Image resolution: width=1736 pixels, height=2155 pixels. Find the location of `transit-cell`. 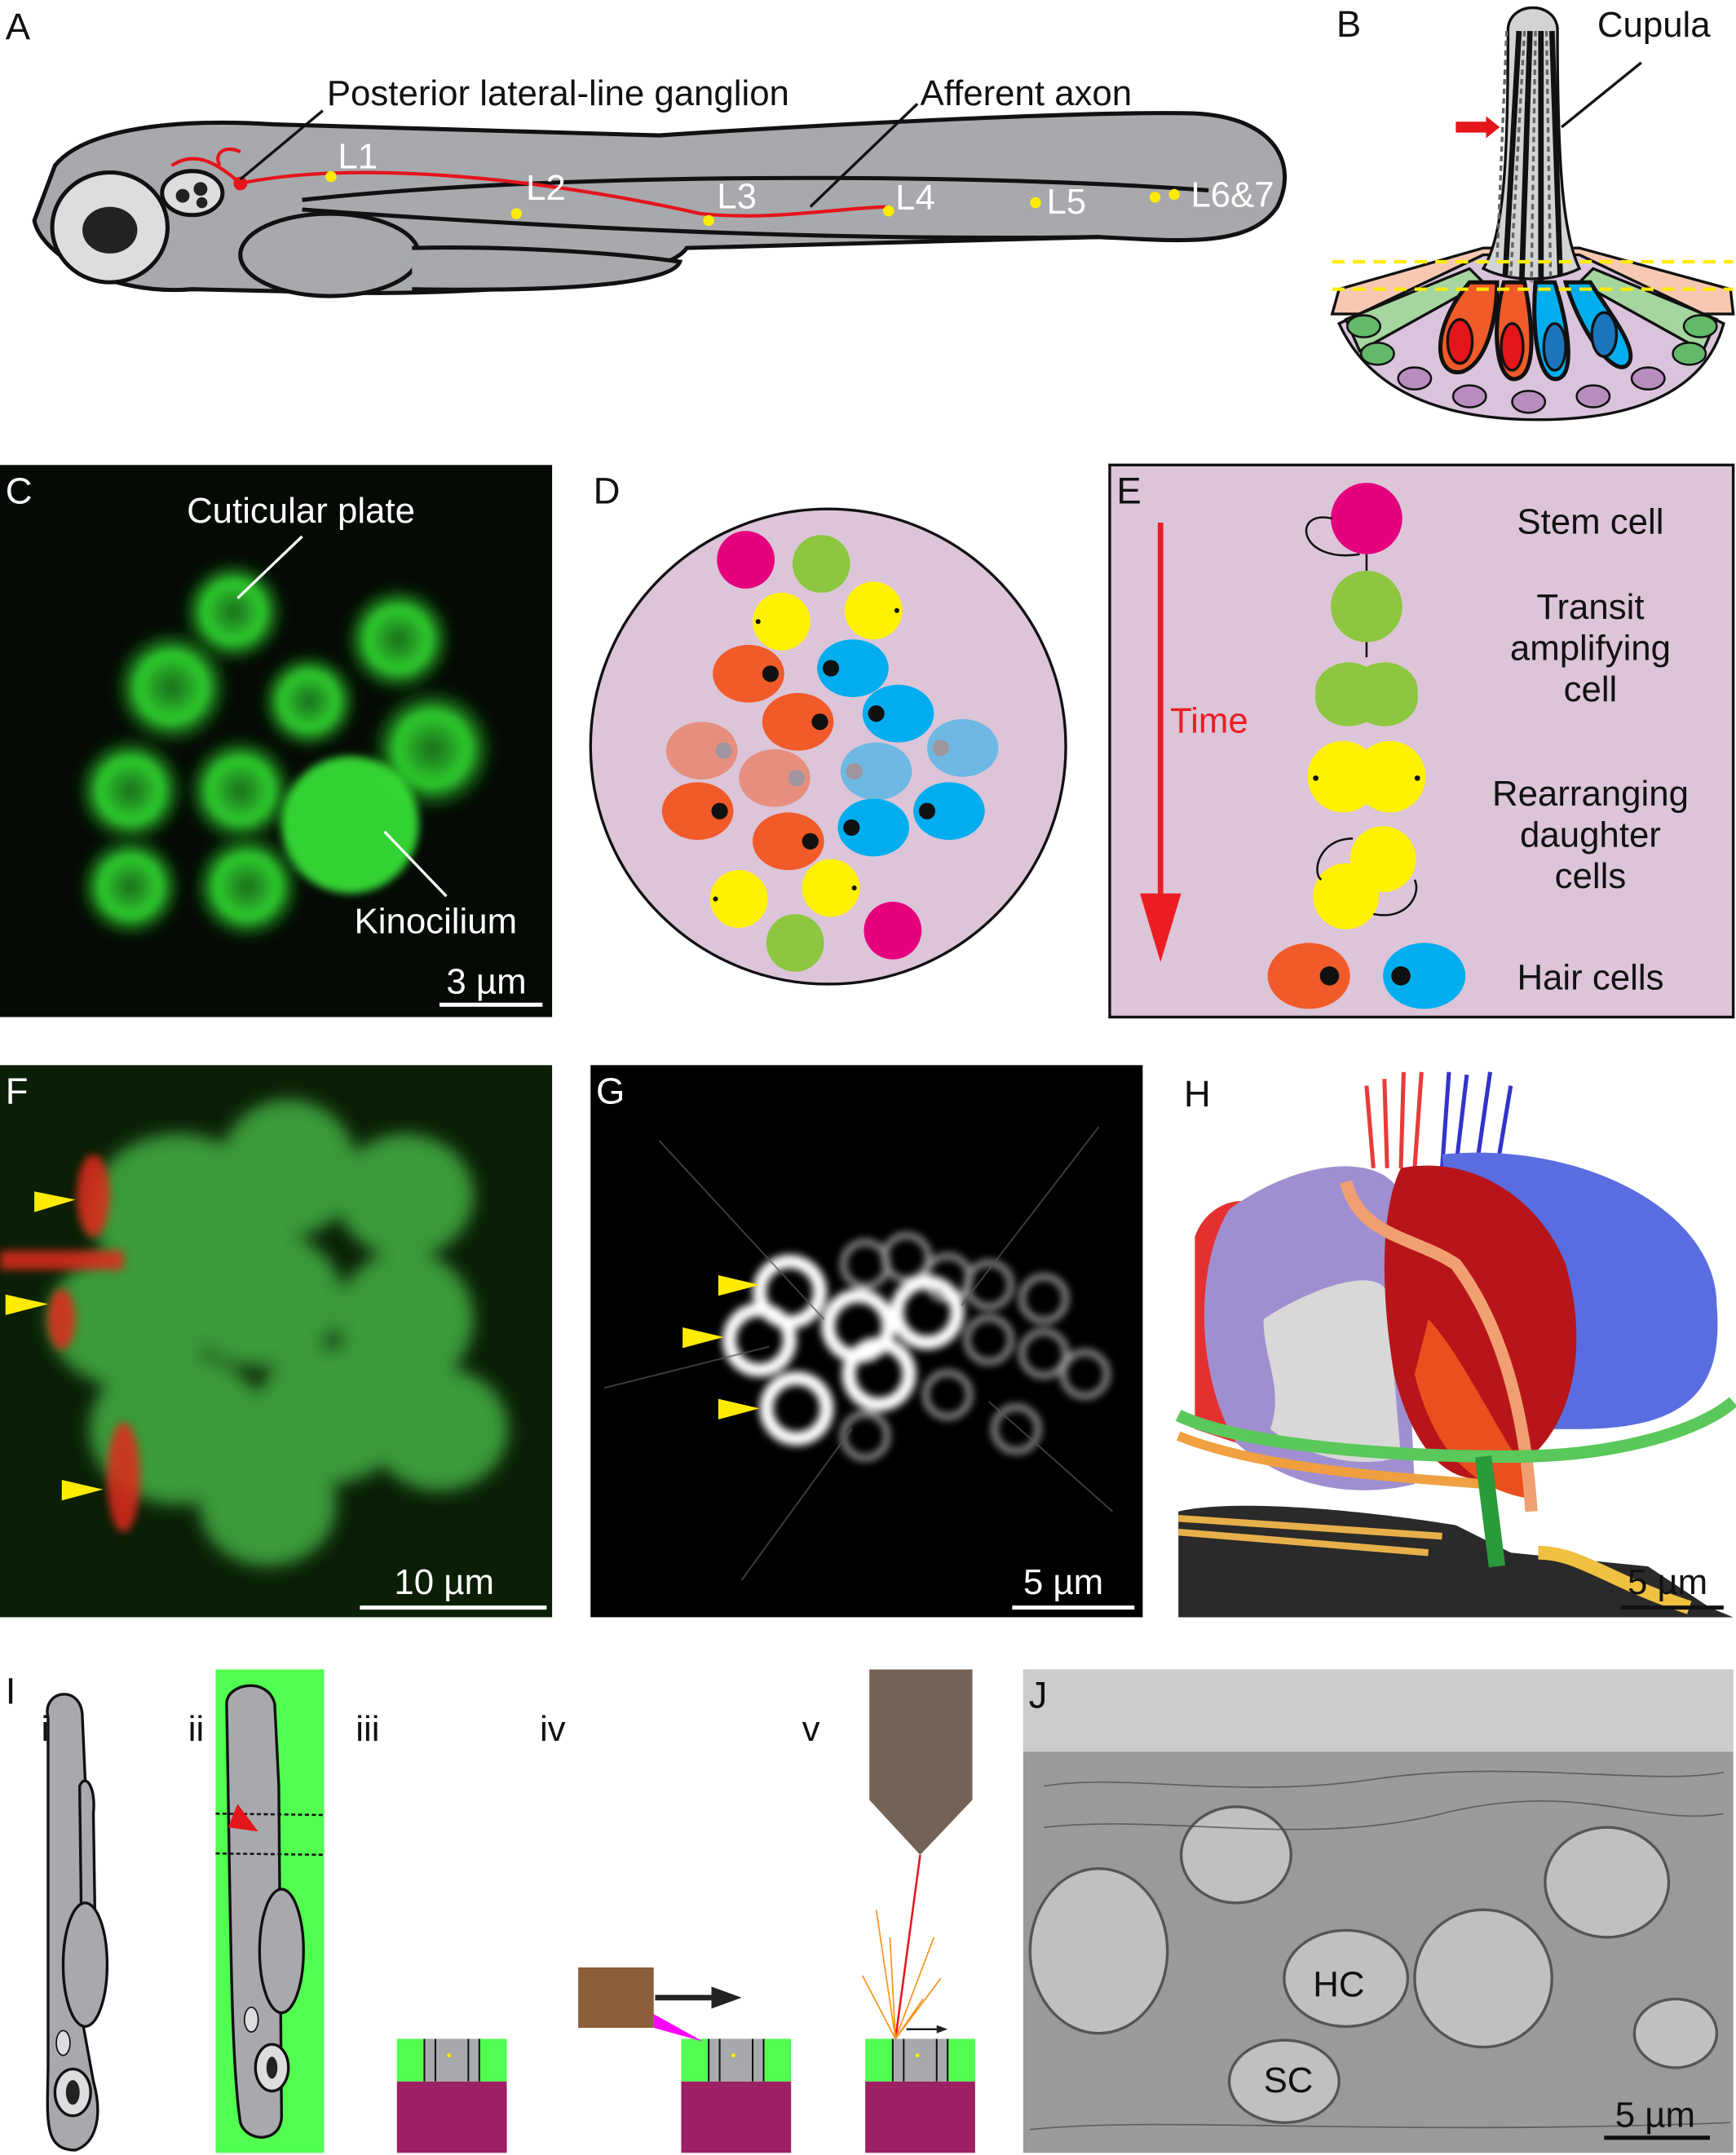

transit-cell is located at coordinates (1366, 606).